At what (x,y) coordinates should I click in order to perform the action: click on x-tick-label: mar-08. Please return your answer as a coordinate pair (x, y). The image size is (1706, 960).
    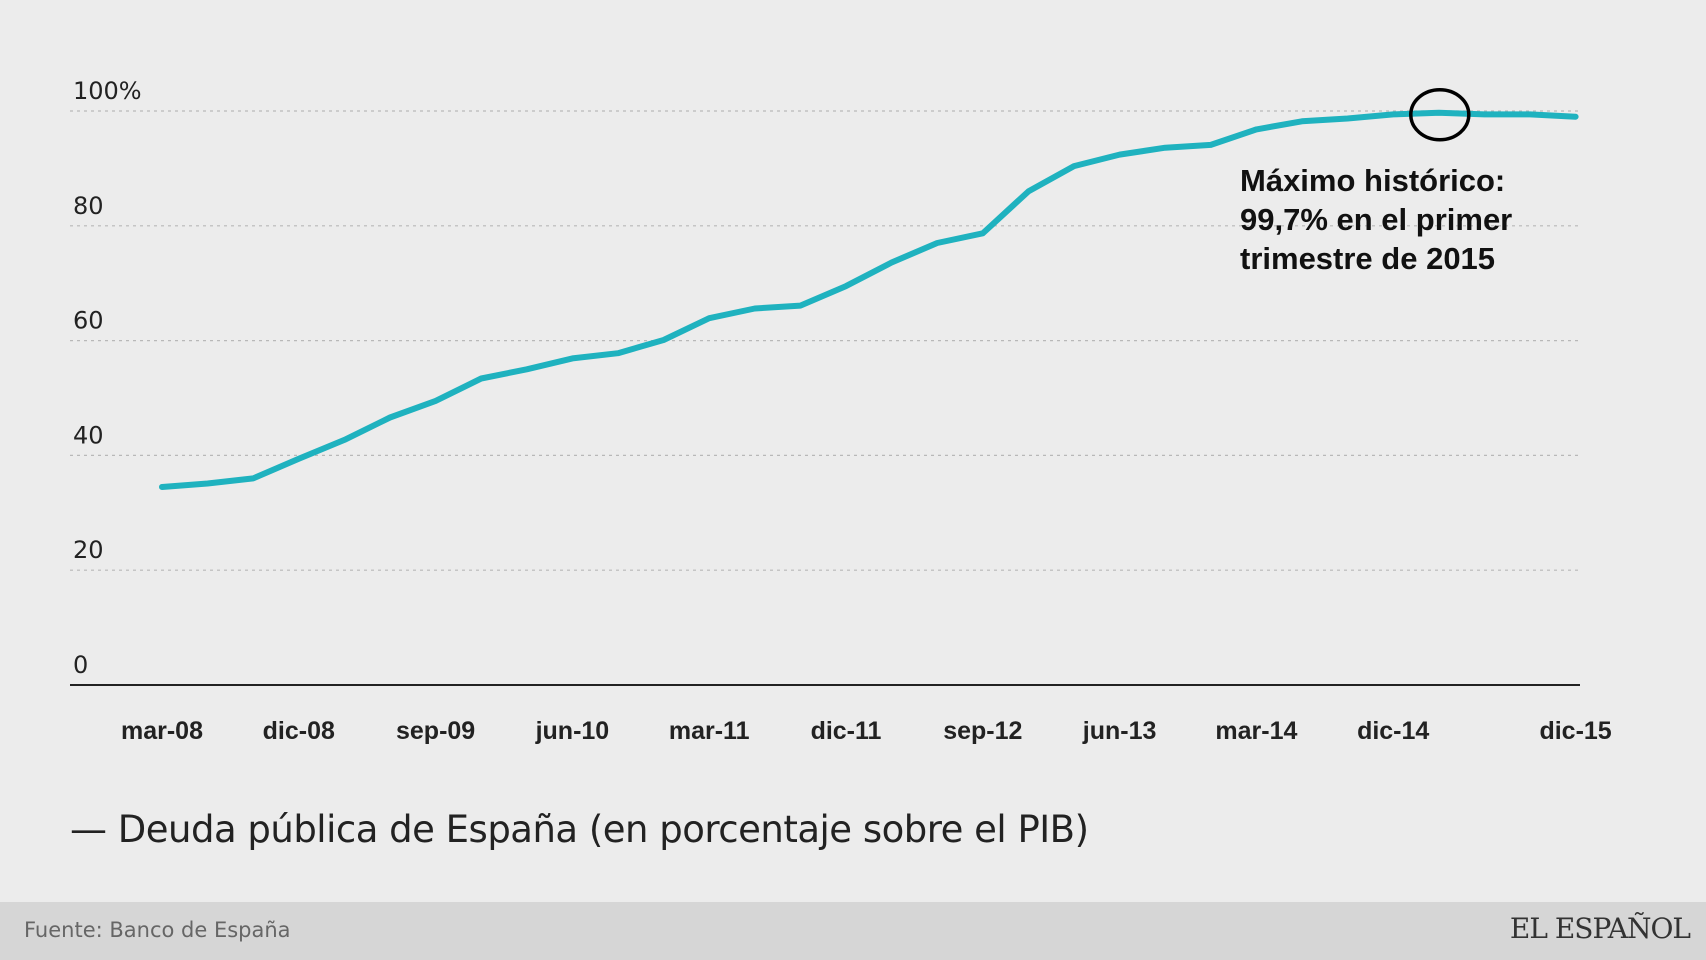
    Looking at the image, I should click on (162, 731).